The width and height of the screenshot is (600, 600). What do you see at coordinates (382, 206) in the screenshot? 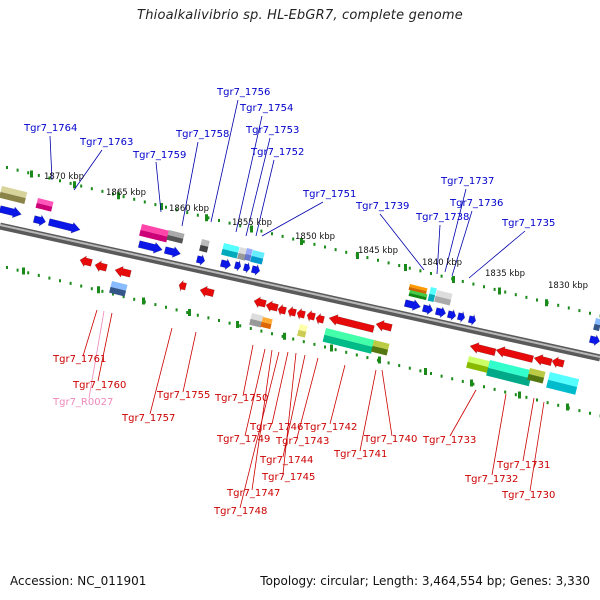
I see `forward-gene-label: Tgr7_1739` at bounding box center [382, 206].